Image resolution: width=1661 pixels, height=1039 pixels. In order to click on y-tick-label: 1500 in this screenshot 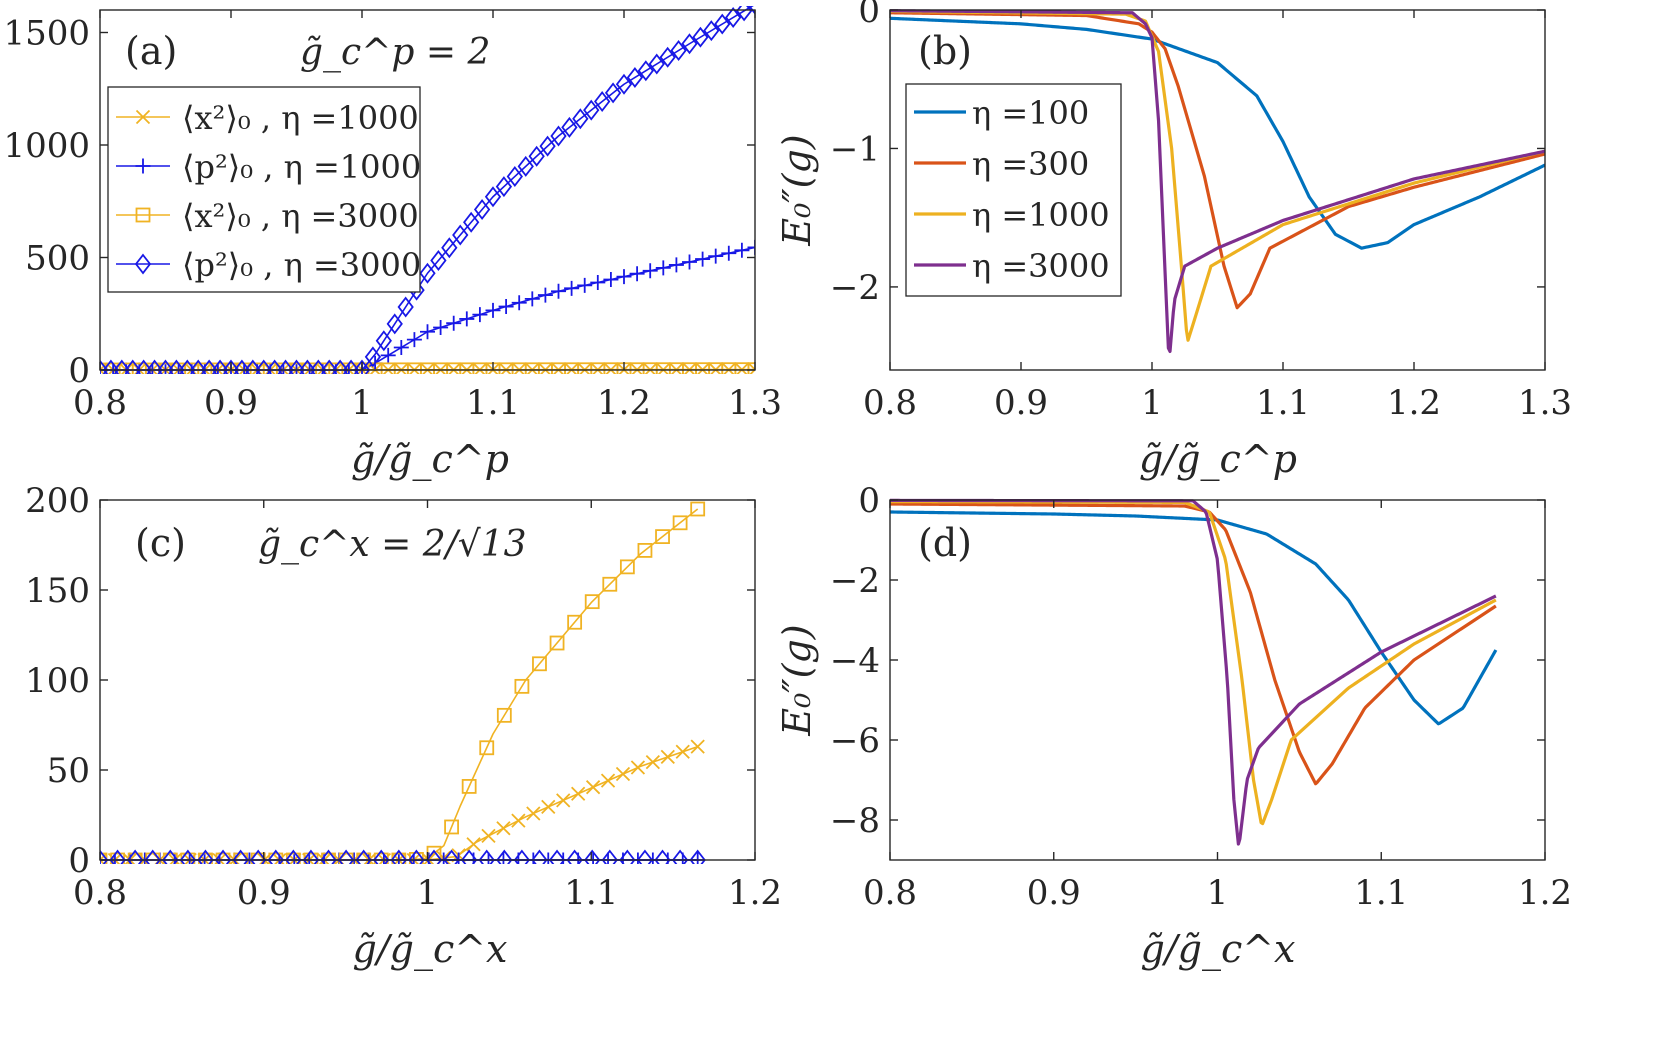, I will do `click(46, 34)`.